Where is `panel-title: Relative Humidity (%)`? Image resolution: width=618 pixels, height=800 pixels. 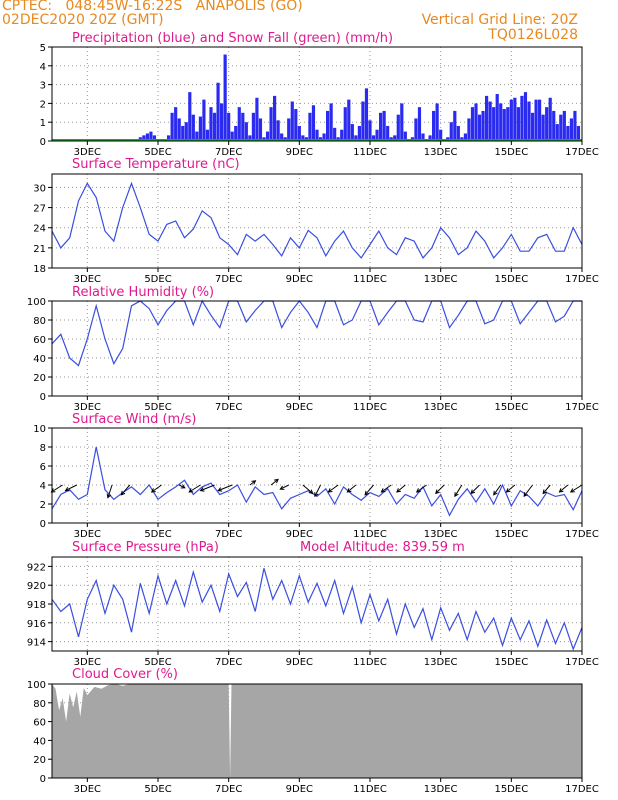
panel-title: Relative Humidity (%) is located at coordinates (143, 292).